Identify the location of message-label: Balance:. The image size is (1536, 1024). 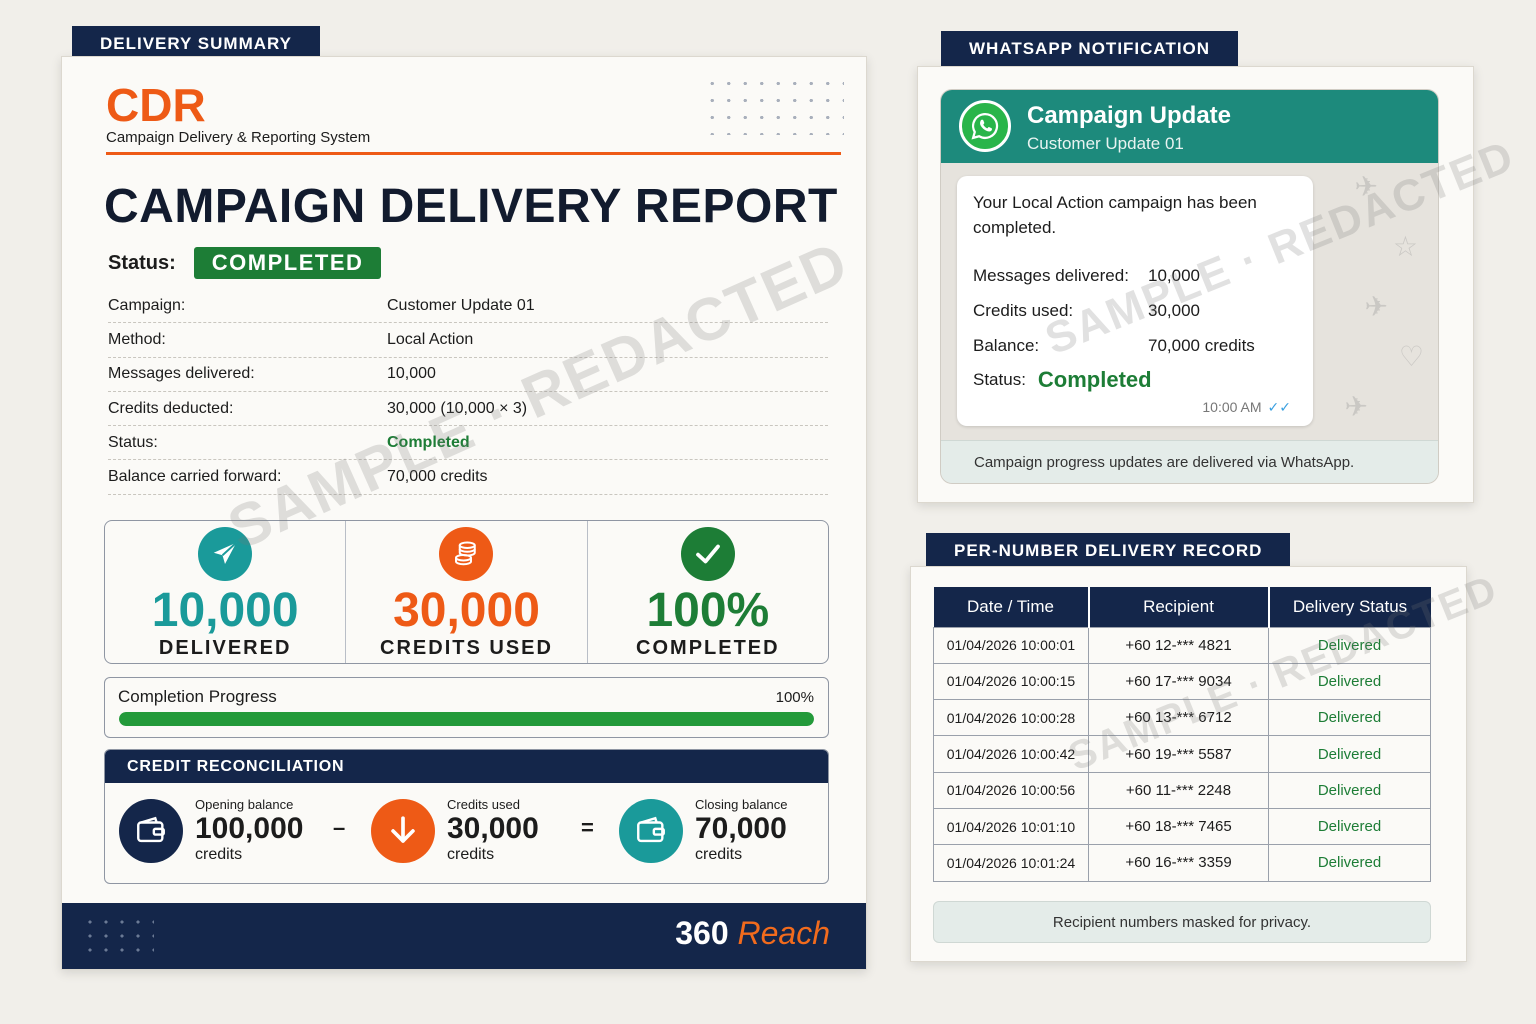
(1006, 345).